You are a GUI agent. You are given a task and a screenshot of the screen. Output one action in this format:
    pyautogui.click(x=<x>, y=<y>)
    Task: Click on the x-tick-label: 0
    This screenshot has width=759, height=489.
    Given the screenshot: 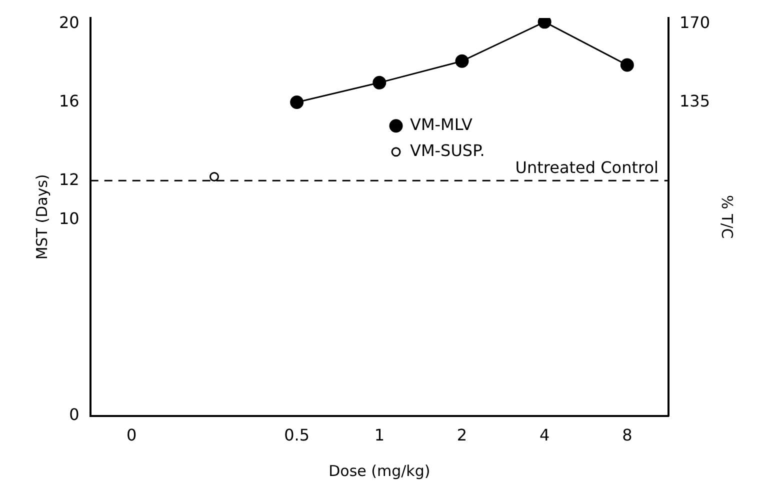 What is the action you would take?
    pyautogui.click(x=131, y=435)
    